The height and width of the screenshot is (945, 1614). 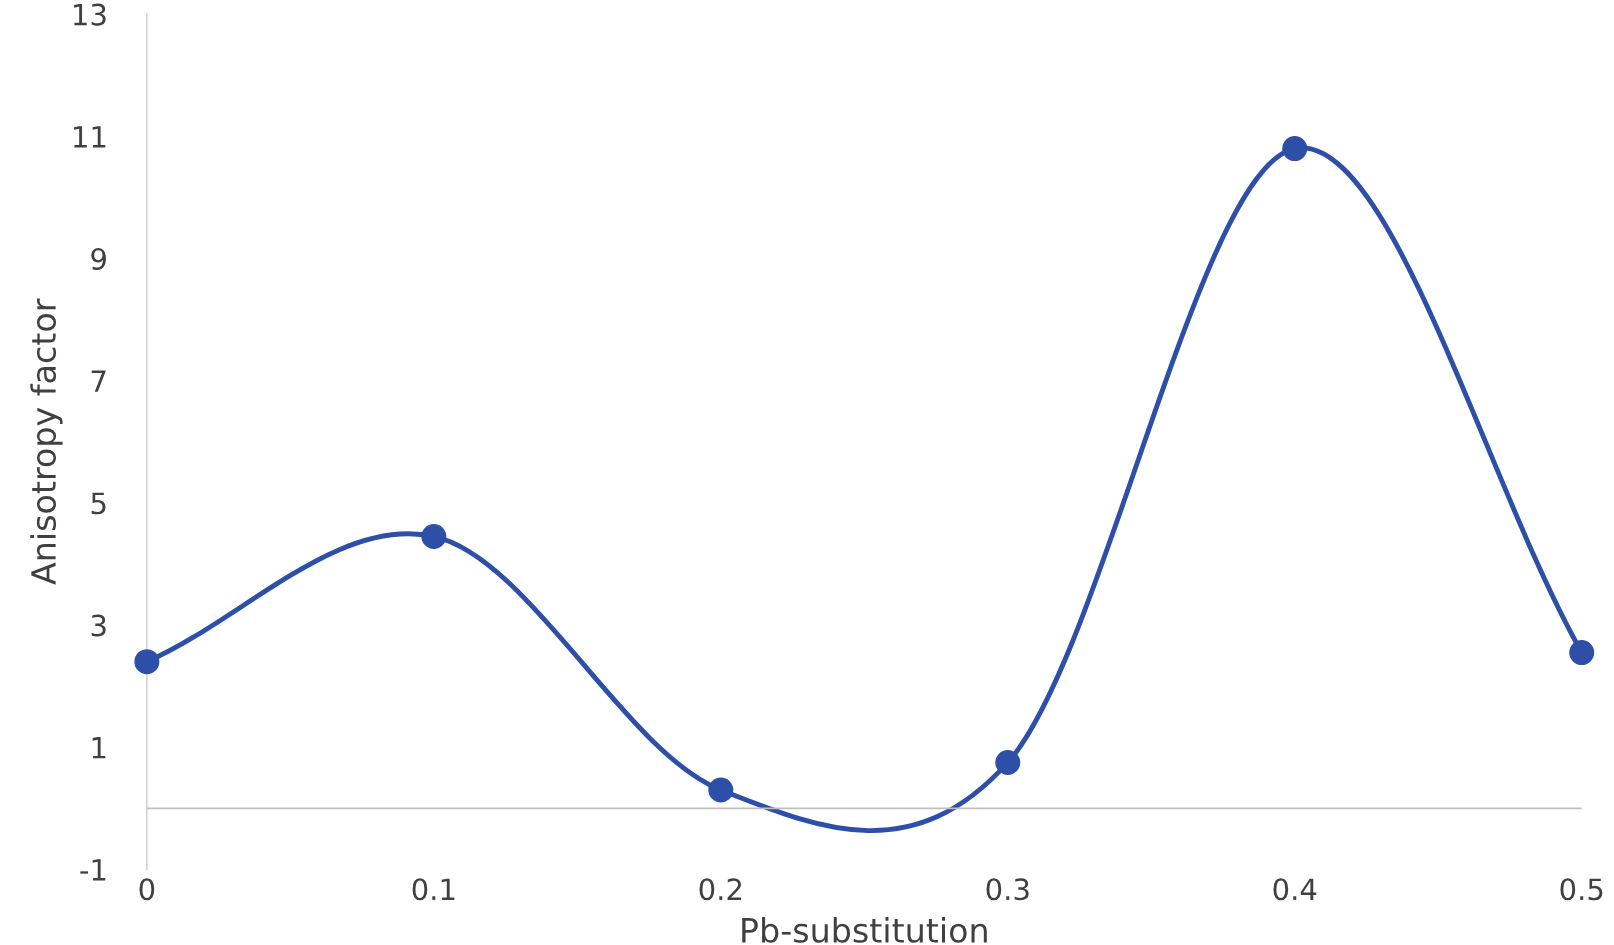 I want to click on y-tick-label: 11, so click(x=90, y=137).